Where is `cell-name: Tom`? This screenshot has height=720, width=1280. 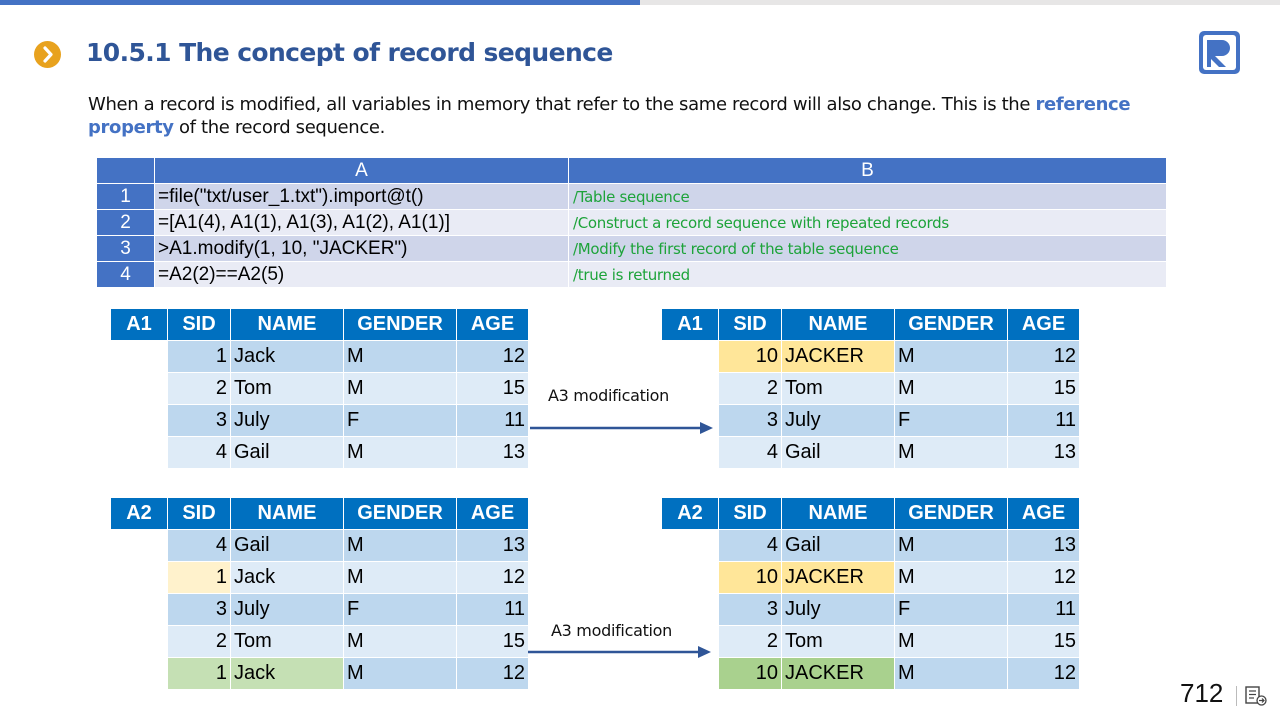 cell-name: Tom is located at coordinates (838, 388).